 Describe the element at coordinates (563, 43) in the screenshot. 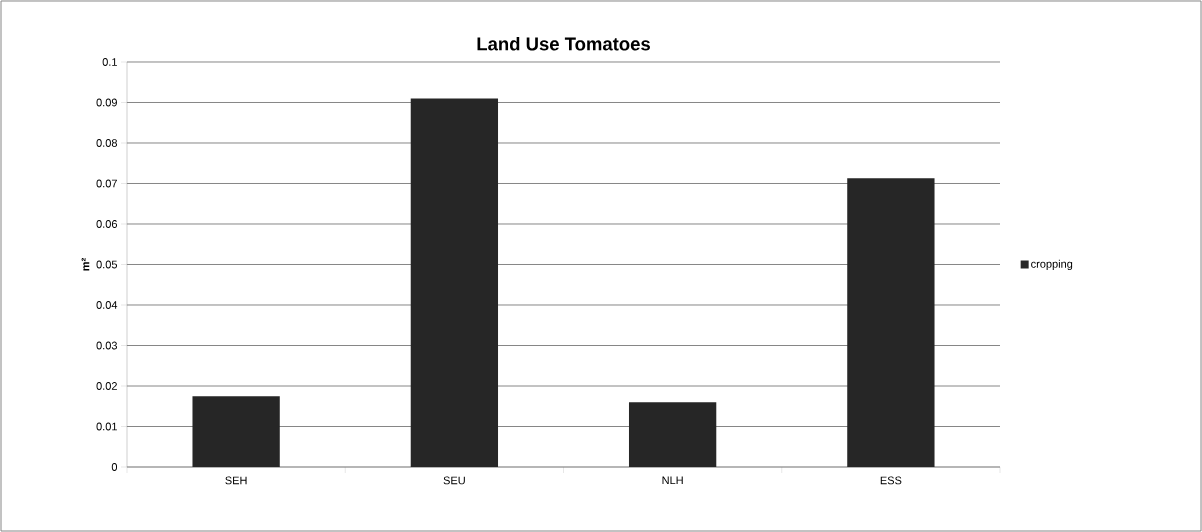

I see `chart-title: Land Use Tomatoes` at that location.